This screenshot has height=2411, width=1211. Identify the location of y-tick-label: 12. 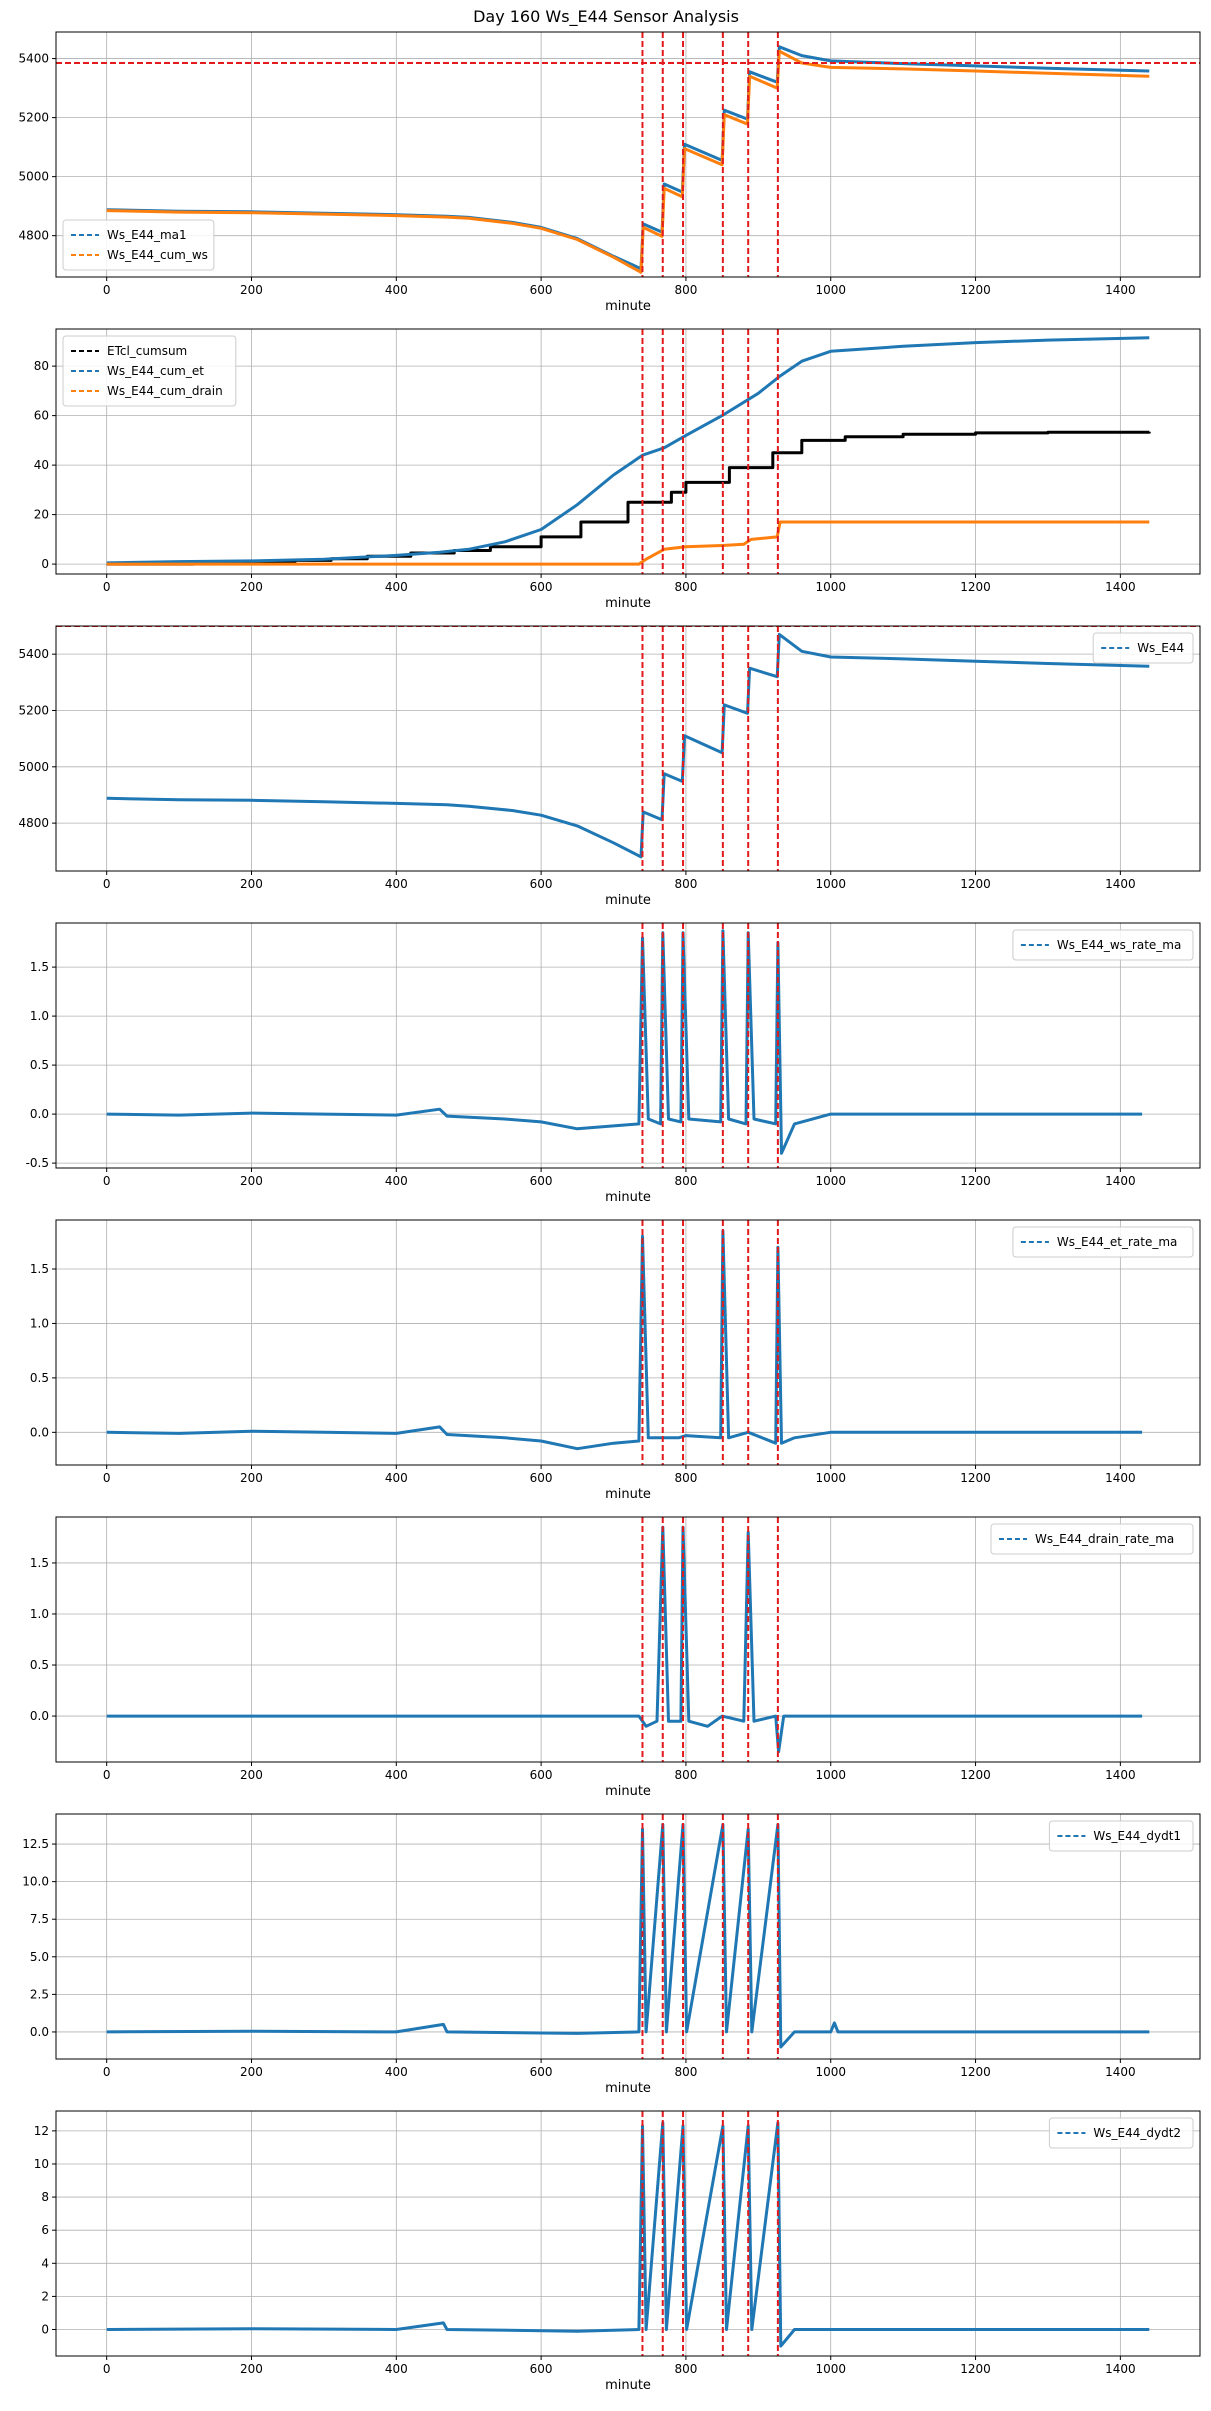
(41, 2131).